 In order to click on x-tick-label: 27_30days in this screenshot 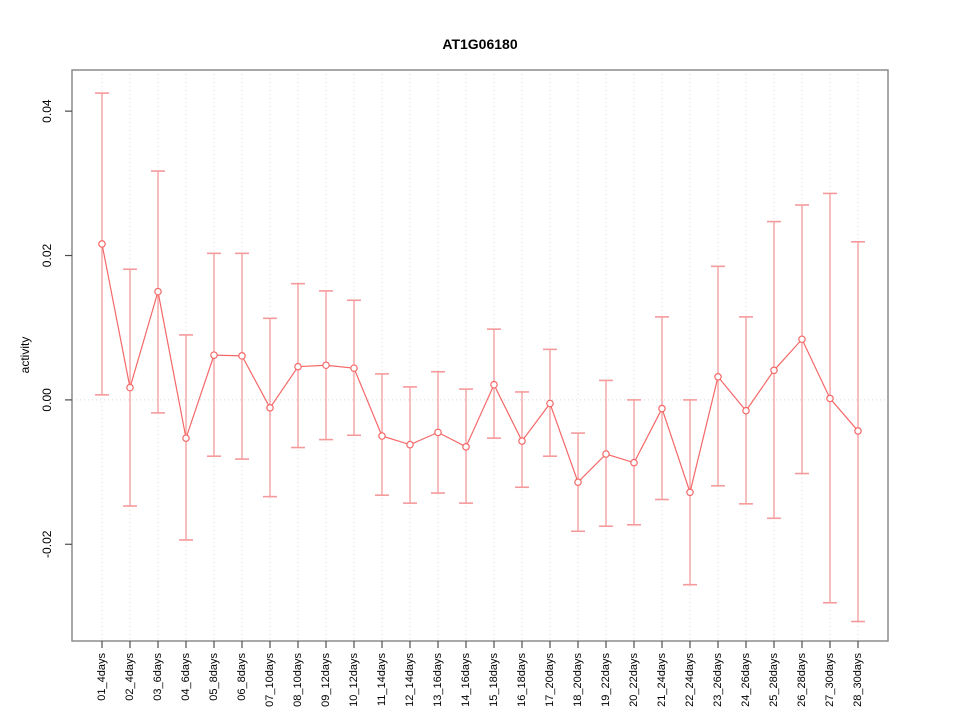, I will do `click(830, 680)`.